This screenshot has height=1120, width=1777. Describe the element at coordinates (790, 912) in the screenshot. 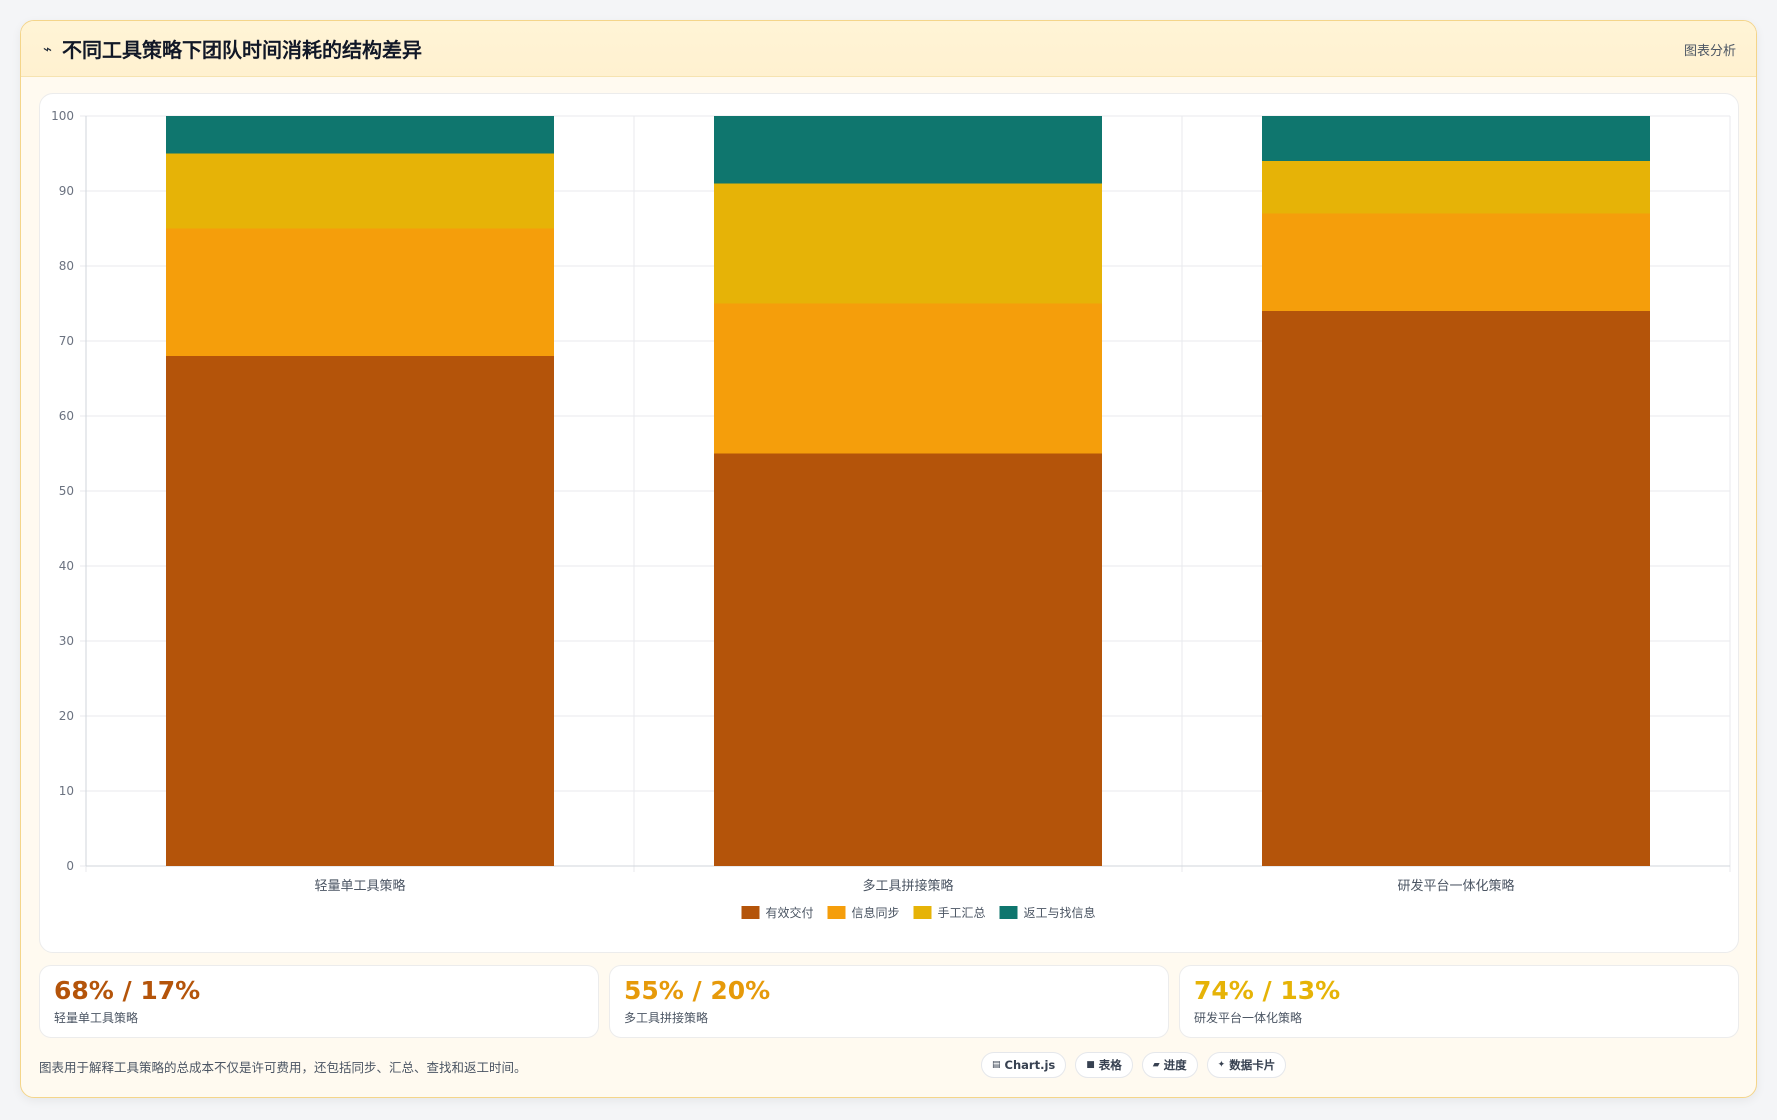

I see `legend-label: 有效交付` at that location.